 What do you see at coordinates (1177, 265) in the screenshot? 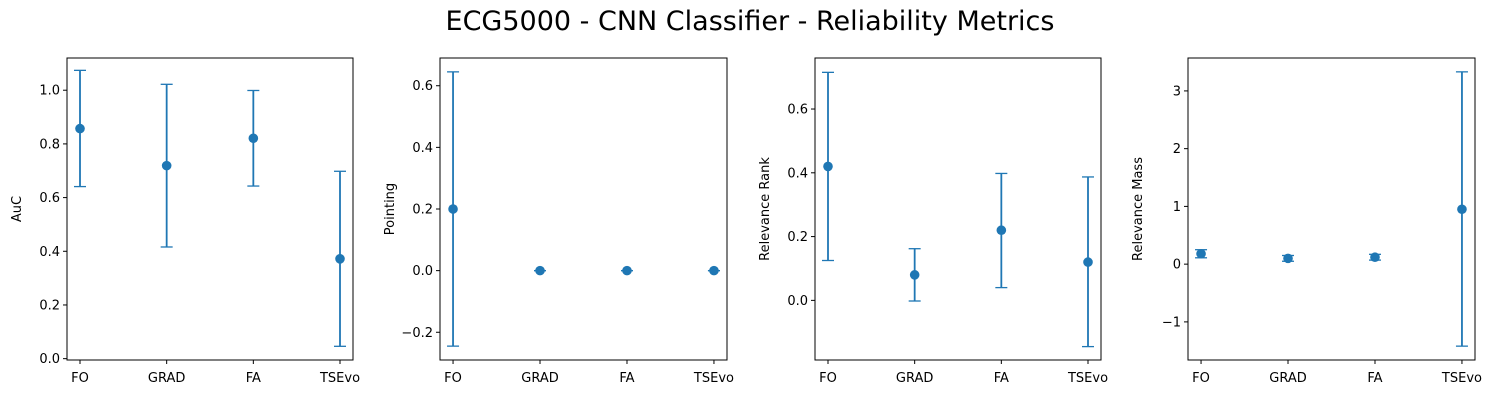
I see `y-tick-label: 0` at bounding box center [1177, 265].